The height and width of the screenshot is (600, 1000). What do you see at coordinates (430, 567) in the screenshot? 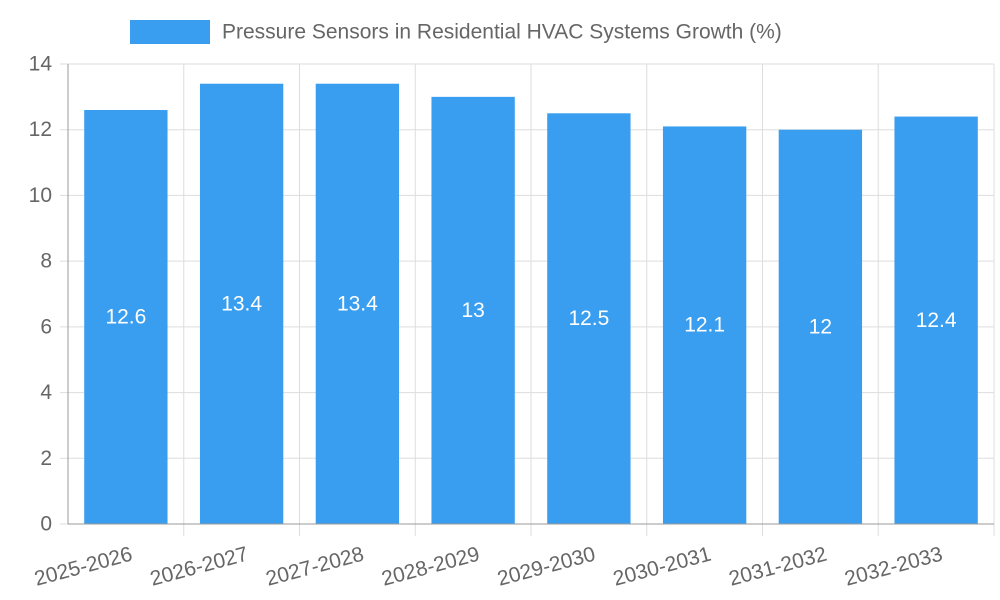
I see `x-tick-label: 2028-2029` at bounding box center [430, 567].